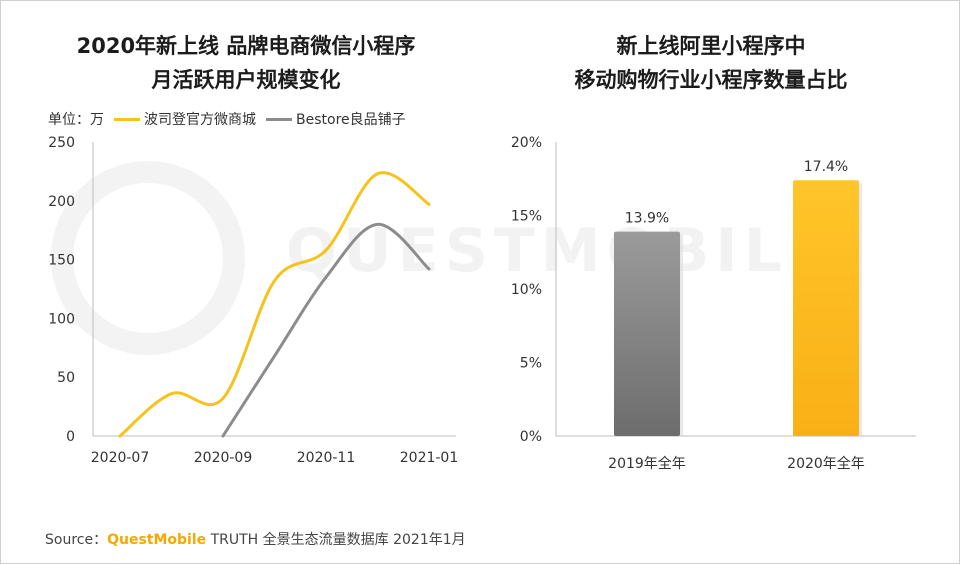 Image resolution: width=960 pixels, height=564 pixels. I want to click on right-chart-title: 新上线阿里小程序中 移动购物行业小程序数量占比, so click(711, 63).